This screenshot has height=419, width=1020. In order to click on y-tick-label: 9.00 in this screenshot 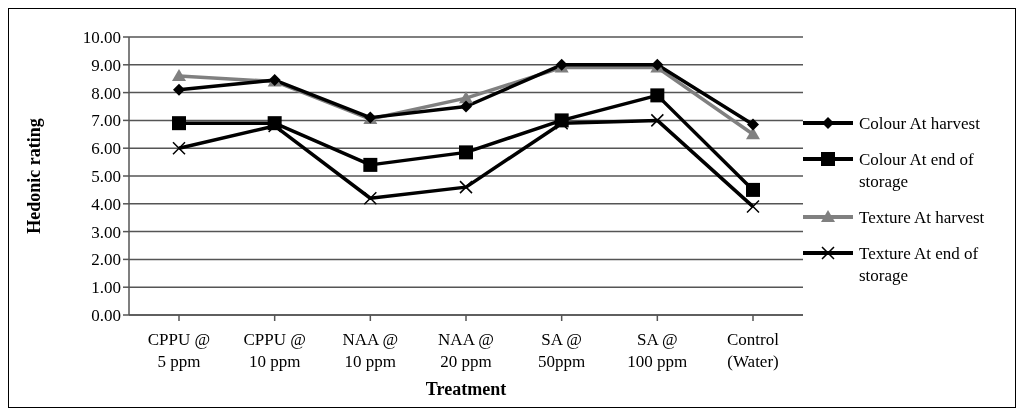, I will do `click(106, 65)`.